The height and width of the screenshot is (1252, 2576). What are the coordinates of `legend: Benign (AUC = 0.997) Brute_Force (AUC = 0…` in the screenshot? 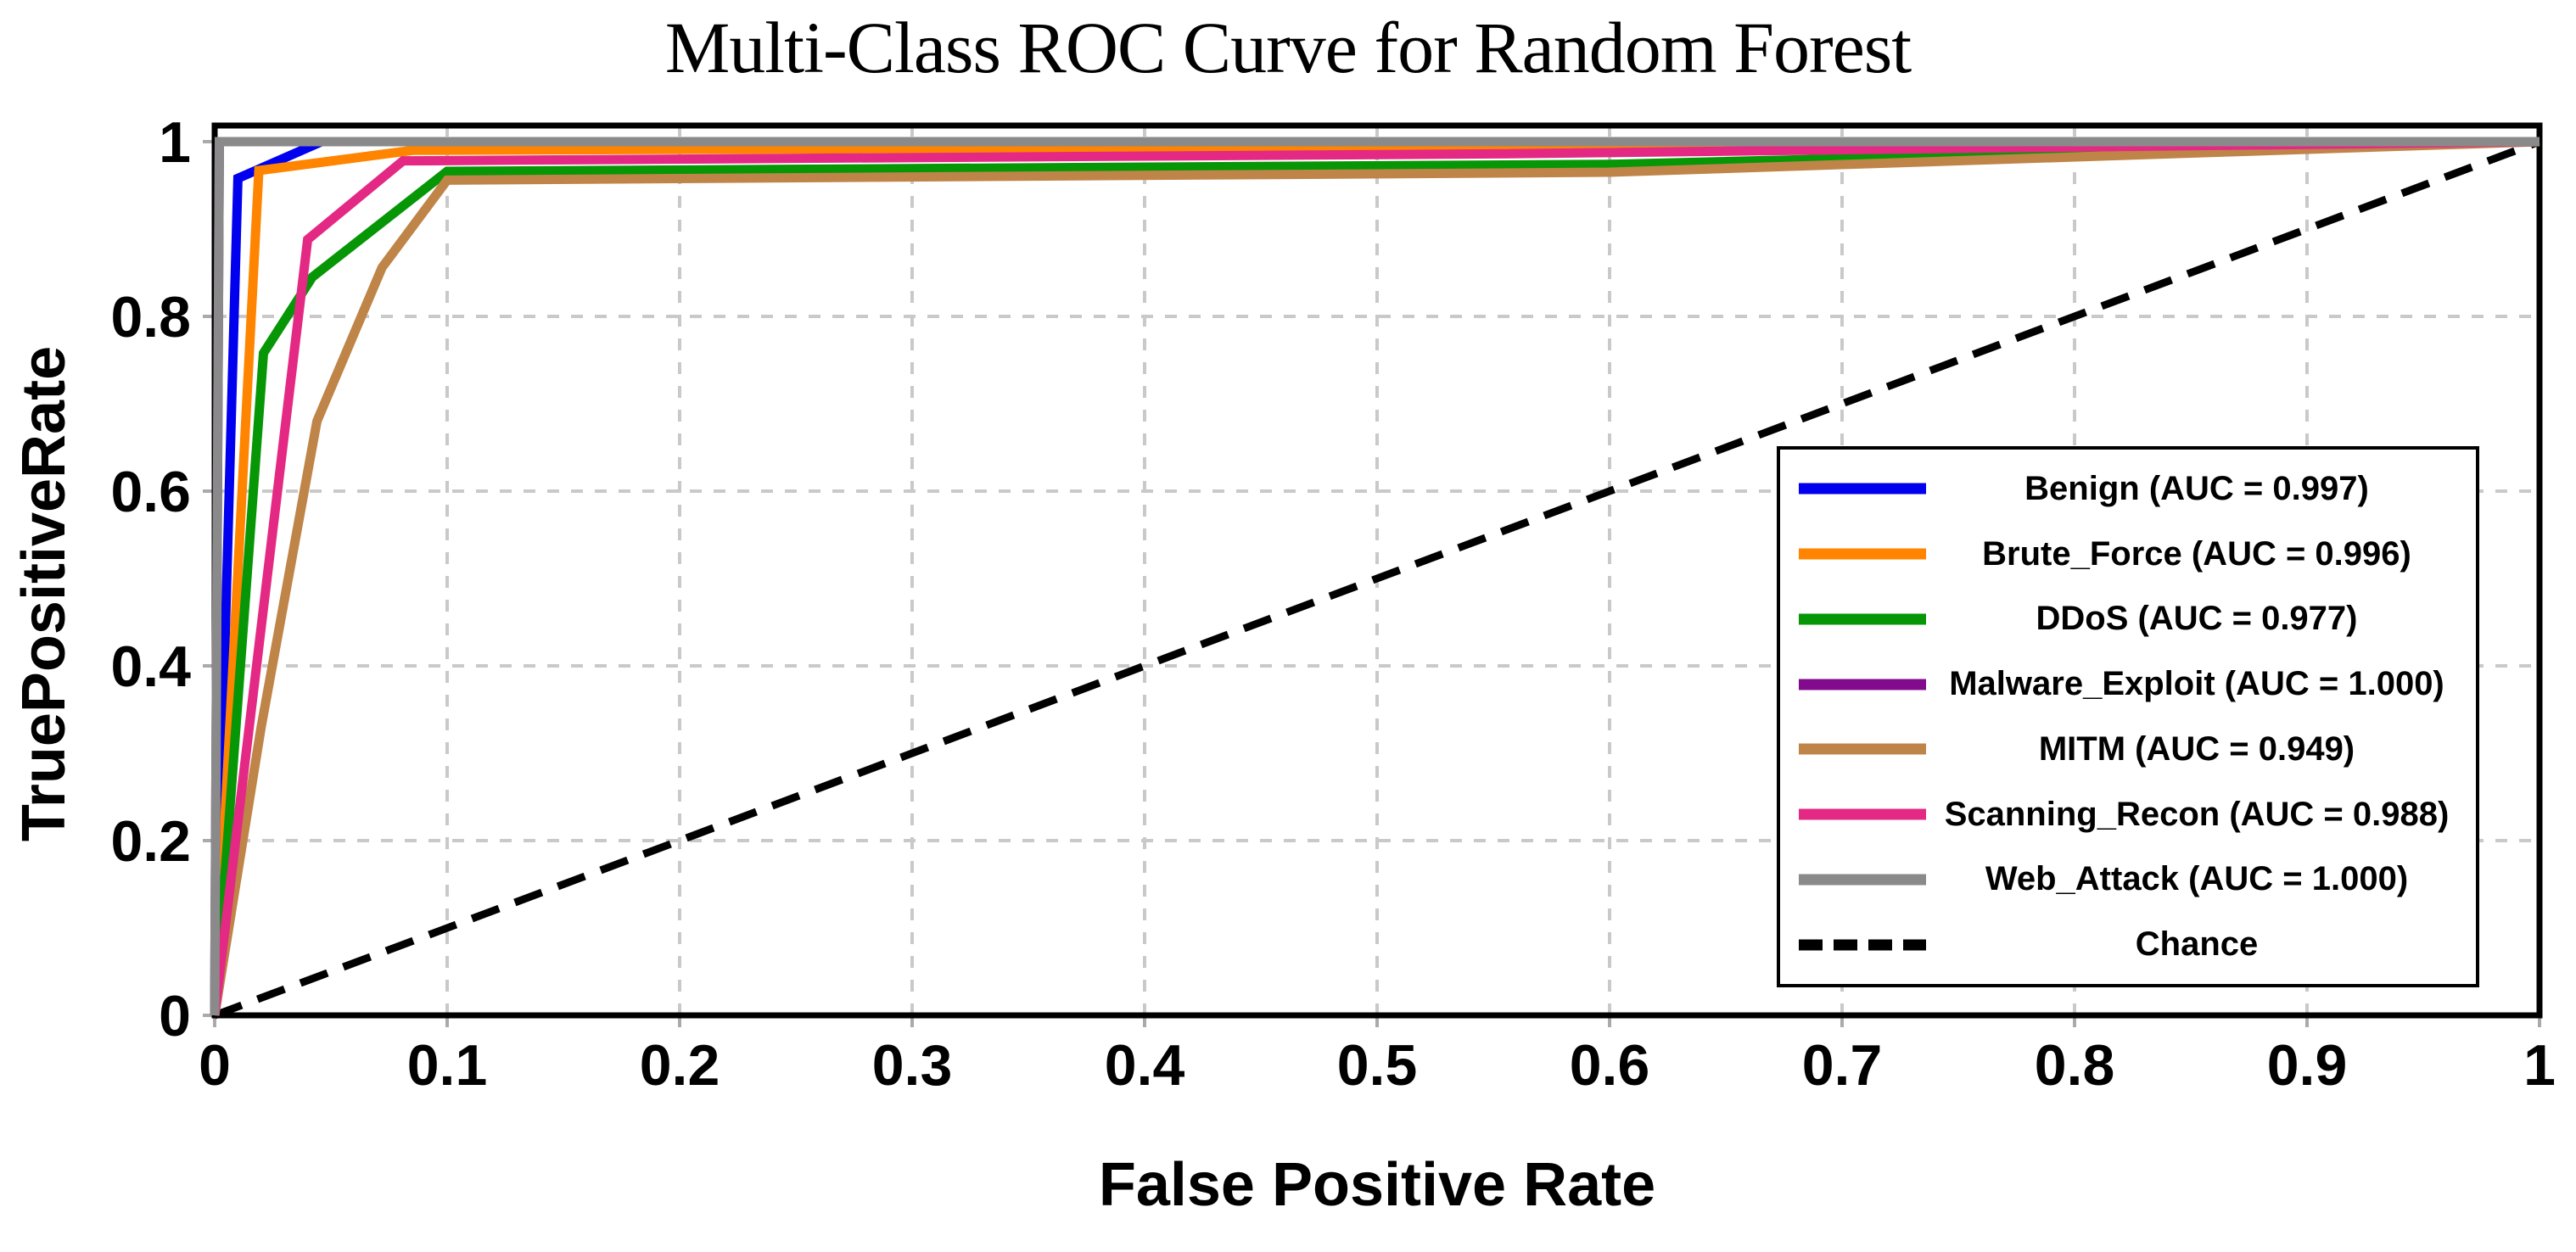 It's located at (2128, 716).